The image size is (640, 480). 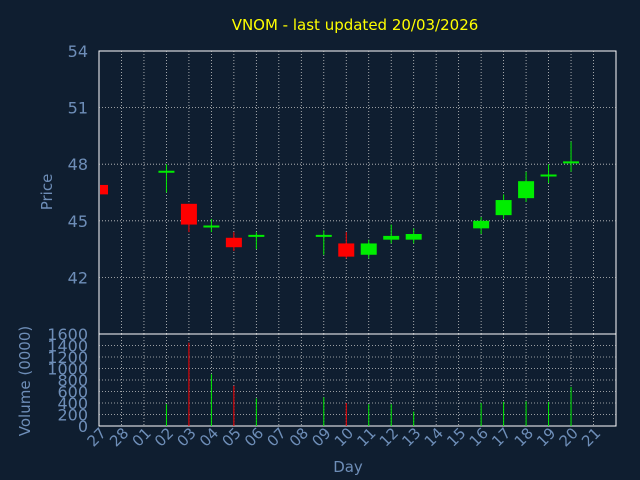 What do you see at coordinates (72, 392) in the screenshot?
I see `volume-tick-label: 600` at bounding box center [72, 392].